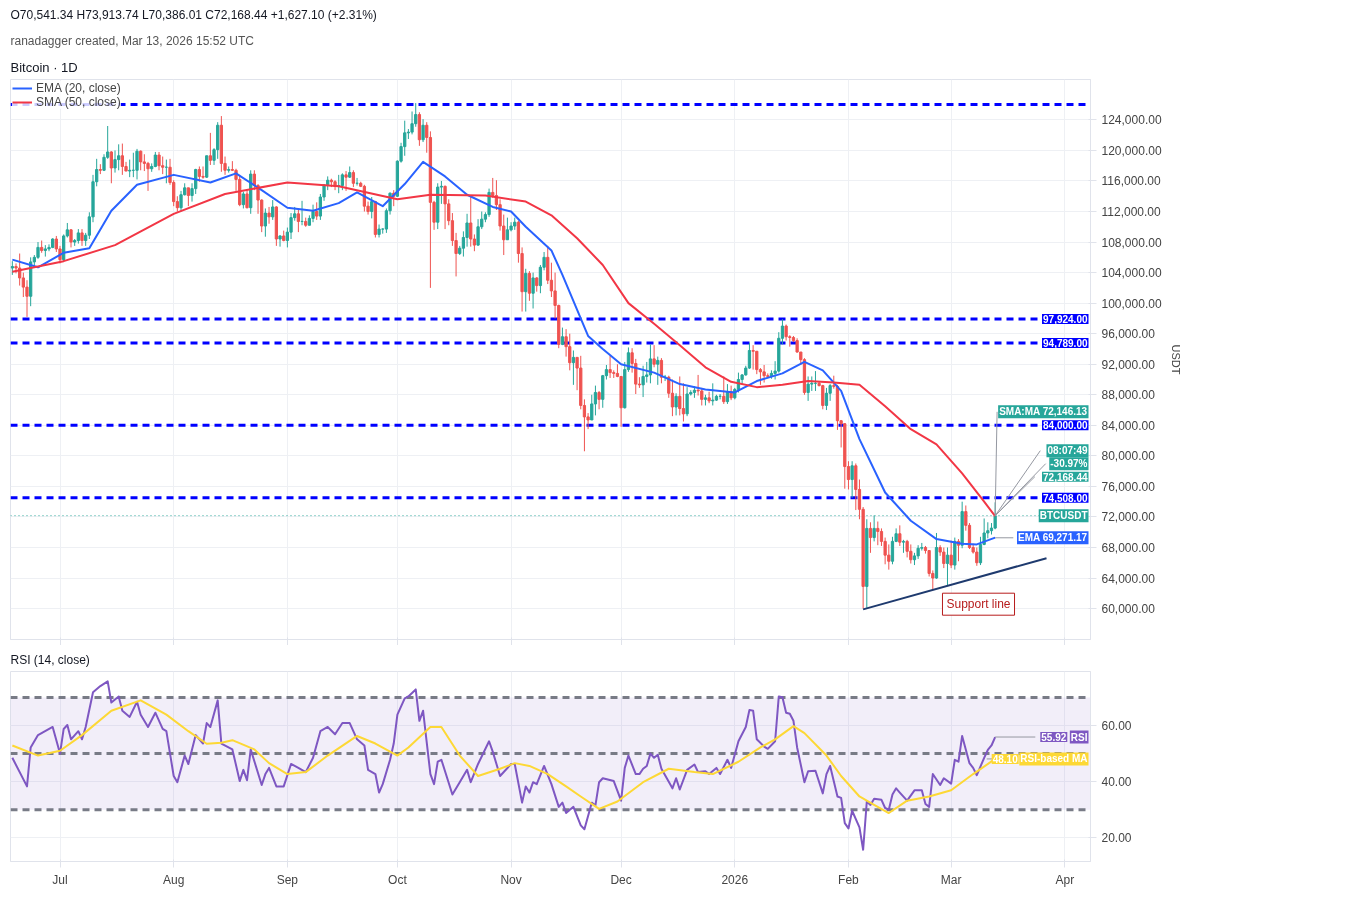 Image resolution: width=1361 pixels, height=915 pixels. What do you see at coordinates (621, 879) in the screenshot?
I see `x-tick-label: Dec` at bounding box center [621, 879].